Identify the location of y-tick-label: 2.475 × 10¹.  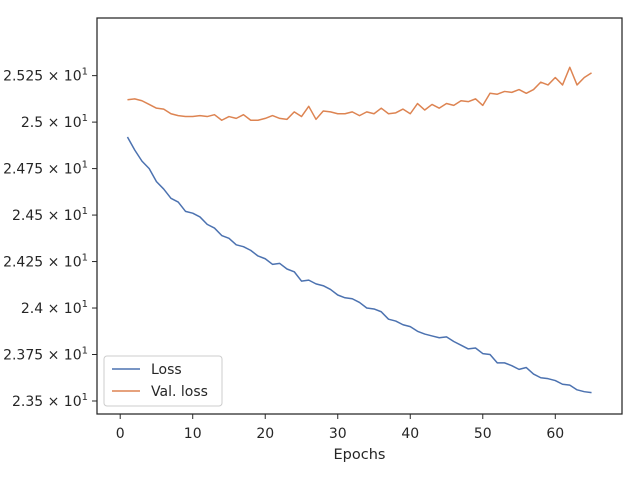
(45, 169).